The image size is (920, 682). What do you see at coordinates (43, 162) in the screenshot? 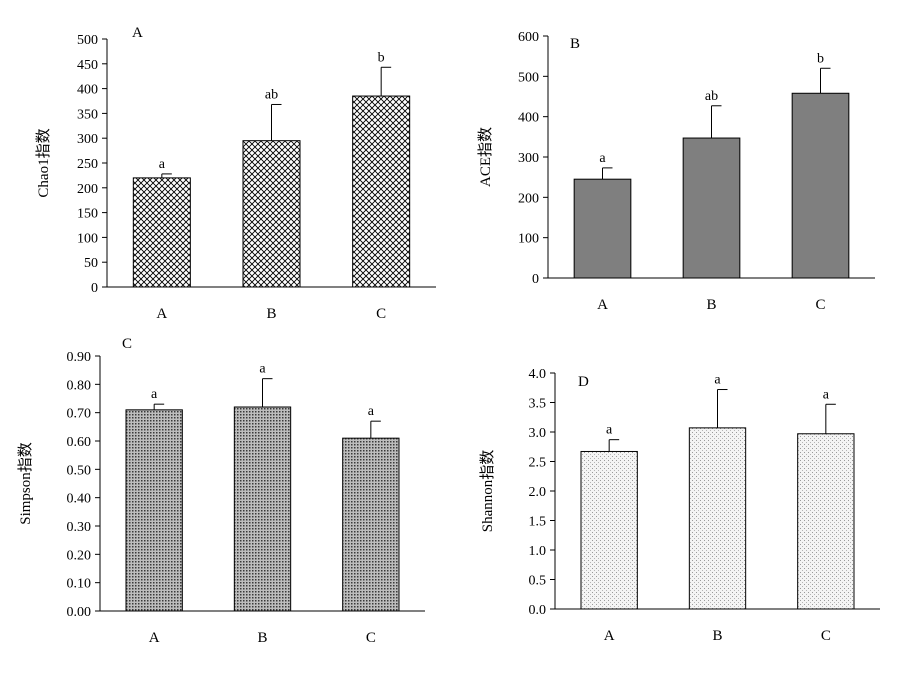
I see `y-axis-title: Chao1指数` at bounding box center [43, 162].